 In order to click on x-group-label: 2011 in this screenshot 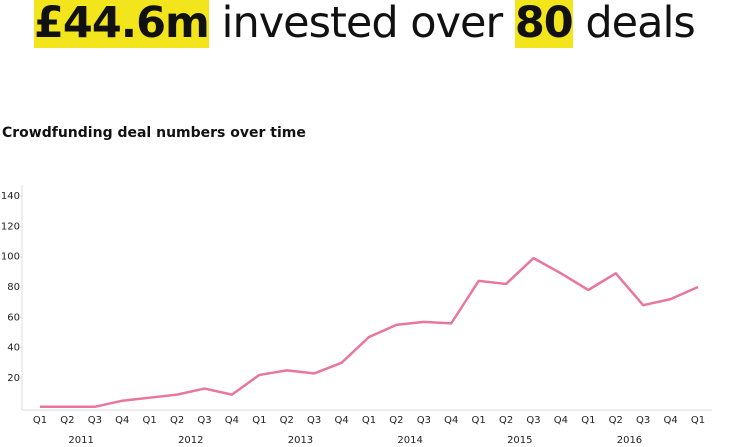, I will do `click(80, 440)`.